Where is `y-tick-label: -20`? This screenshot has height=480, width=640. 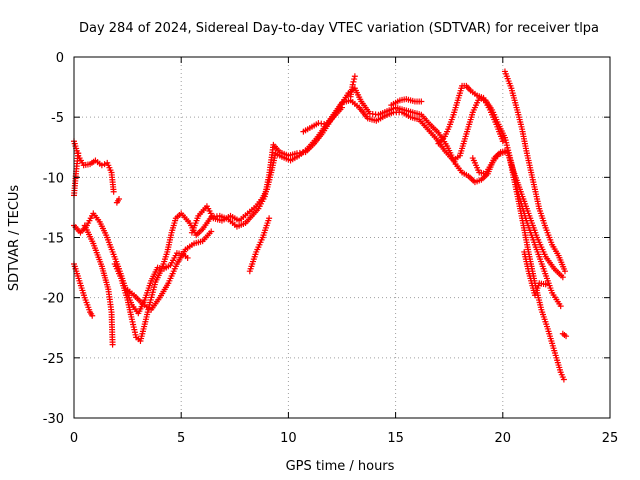 y-tick-label: -20 is located at coordinates (53, 299).